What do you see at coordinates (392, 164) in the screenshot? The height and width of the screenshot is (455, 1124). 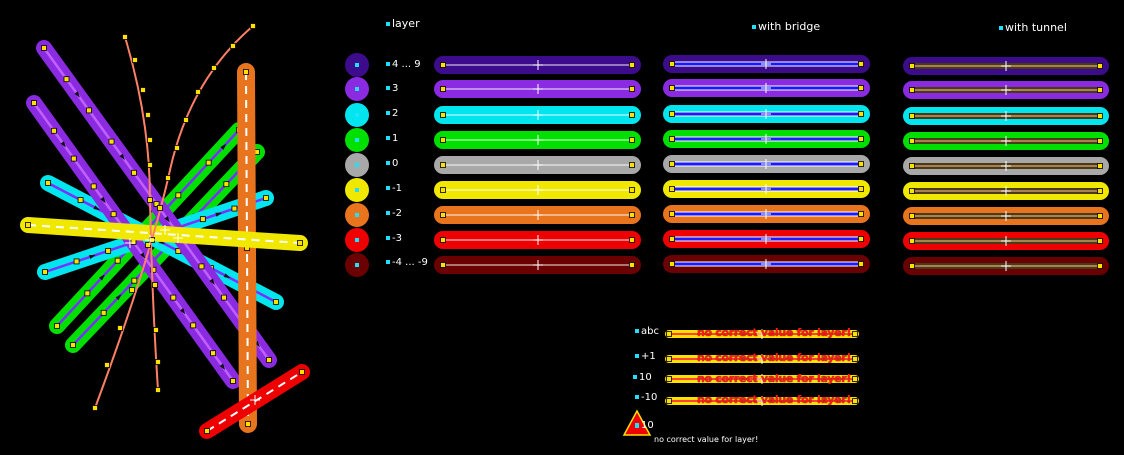 I see `layer-label: 0` at bounding box center [392, 164].